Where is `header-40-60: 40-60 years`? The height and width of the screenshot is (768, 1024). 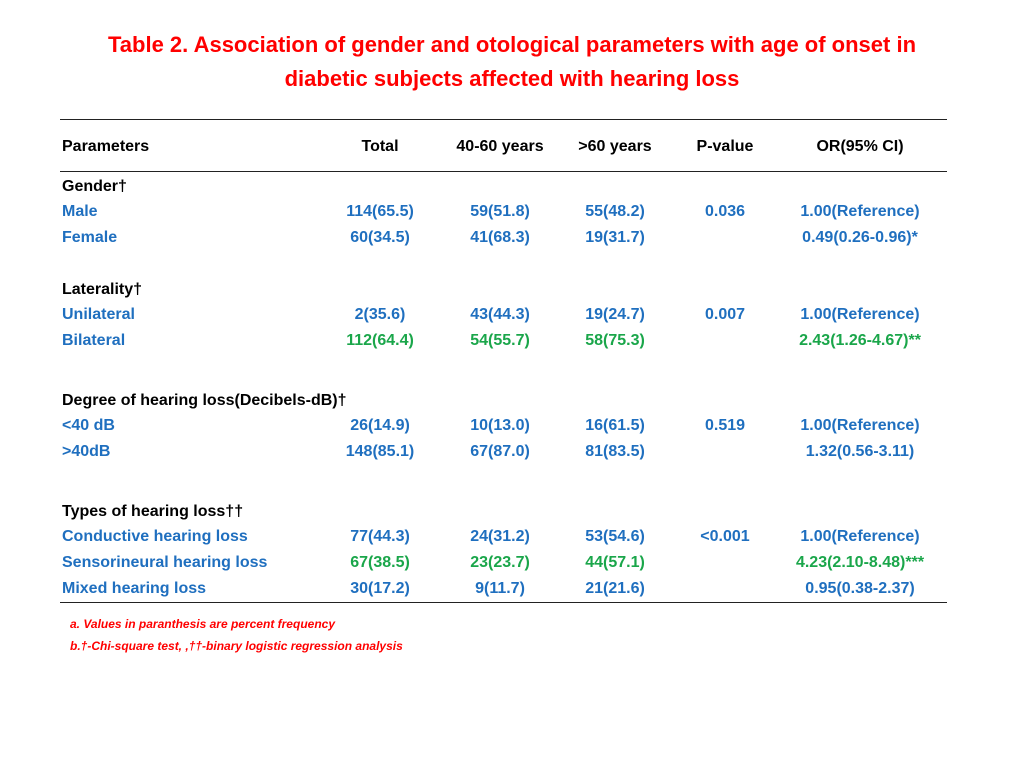
header-40-60: 40-60 years is located at coordinates (500, 146).